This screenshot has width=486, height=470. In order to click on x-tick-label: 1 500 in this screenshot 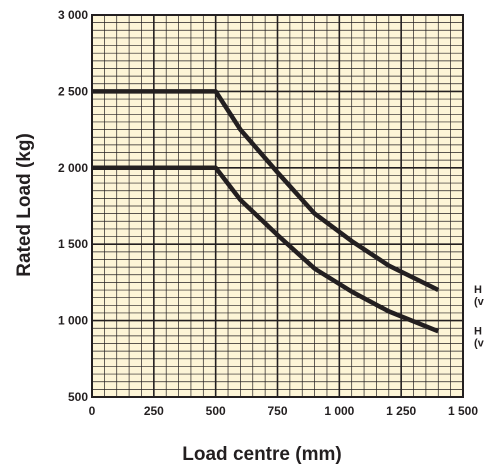, I will do `click(463, 411)`.